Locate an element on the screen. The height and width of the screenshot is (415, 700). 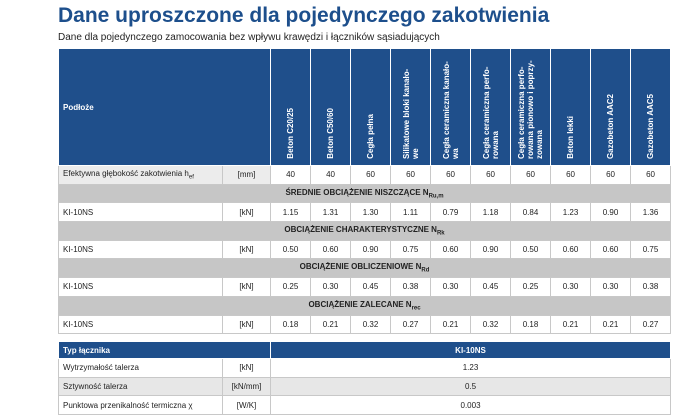
header-cell: KI-10NS is located at coordinates (471, 350).